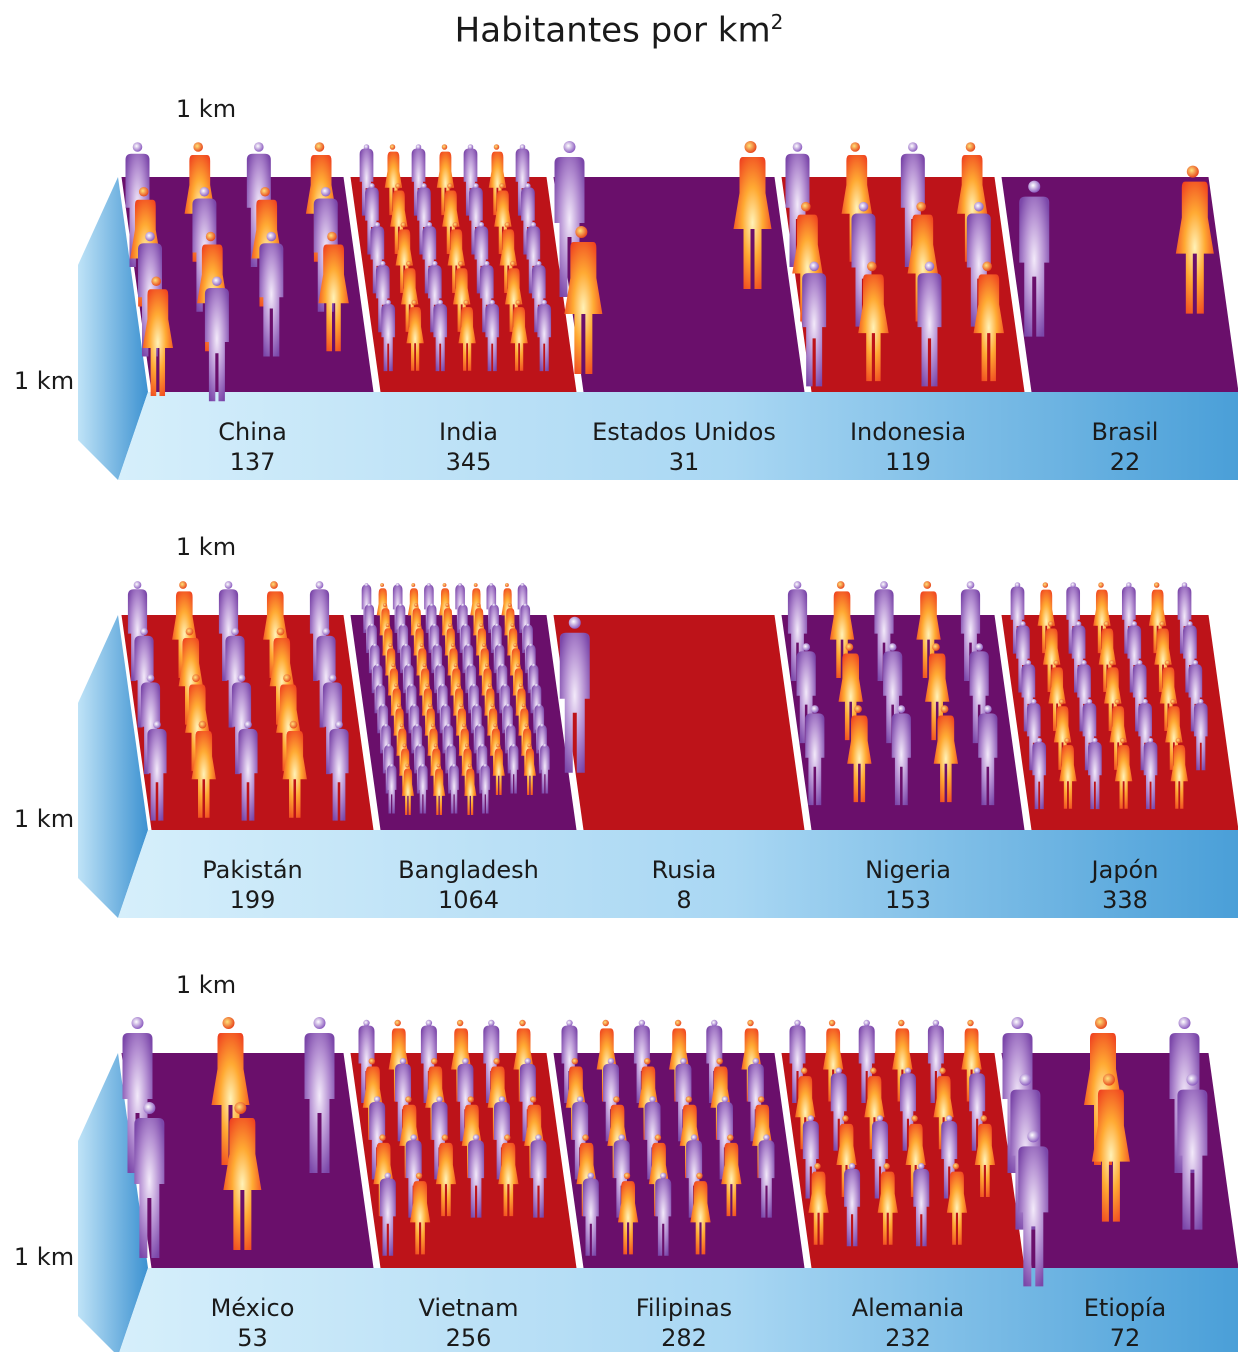  Describe the element at coordinates (908, 1308) in the screenshot. I see `country-name: Alemania` at that location.